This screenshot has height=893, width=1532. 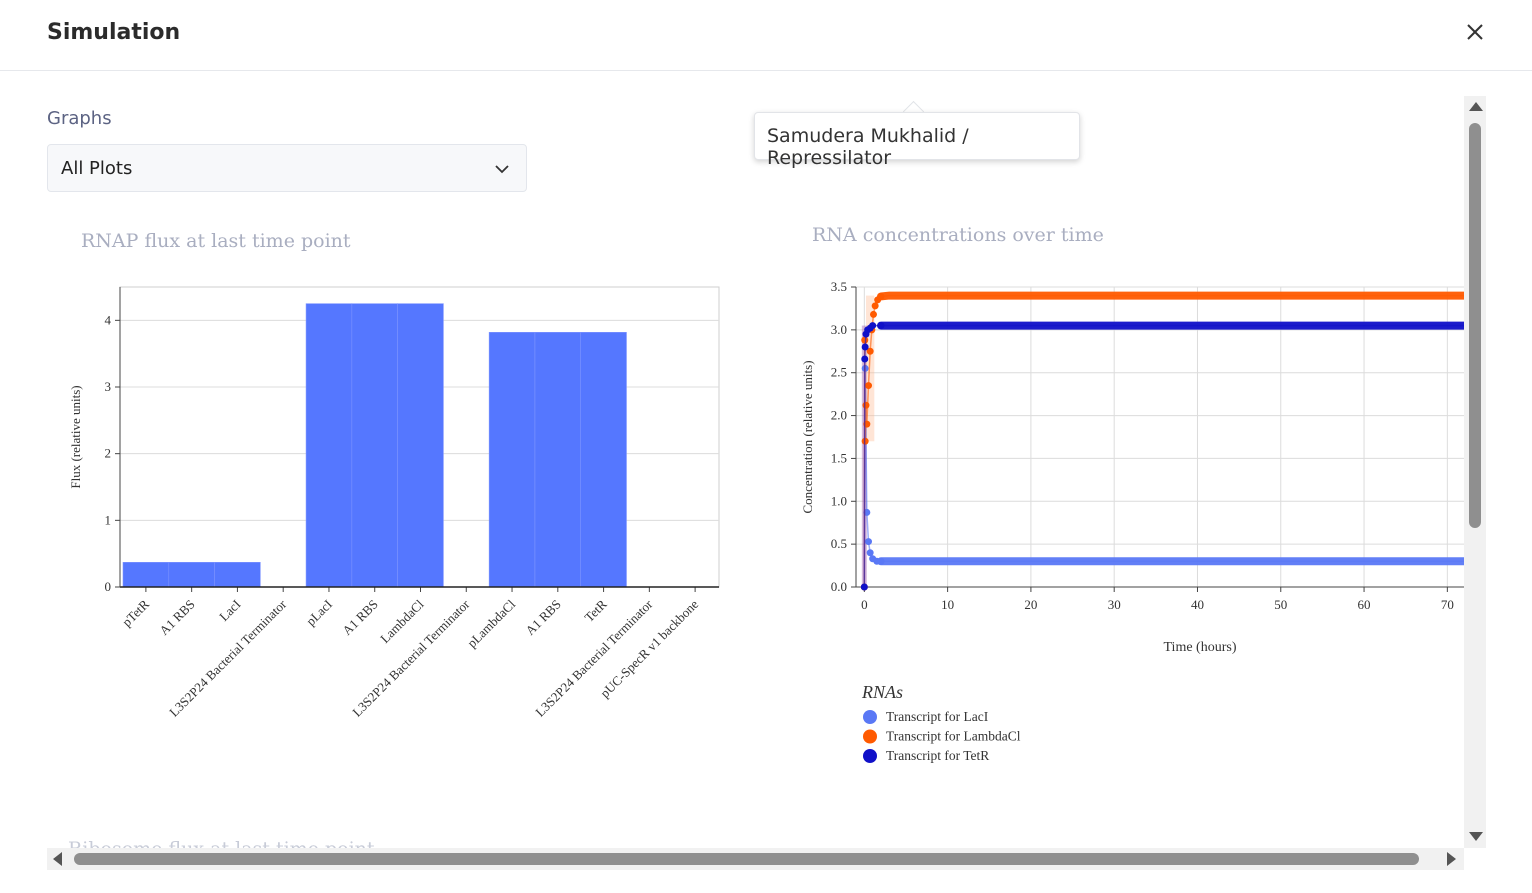 What do you see at coordinates (216, 241) in the screenshot?
I see `bar-chart-title: RNAP flux at last time point` at bounding box center [216, 241].